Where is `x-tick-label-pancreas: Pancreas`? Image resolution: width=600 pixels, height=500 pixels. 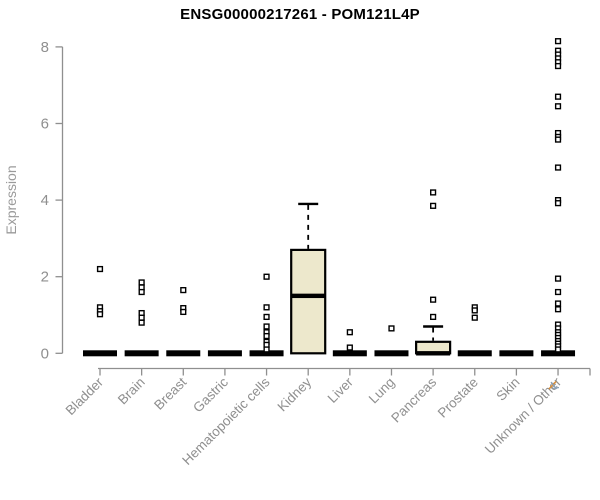
x-tick-label-pancreas: Pancreas is located at coordinates (413, 399).